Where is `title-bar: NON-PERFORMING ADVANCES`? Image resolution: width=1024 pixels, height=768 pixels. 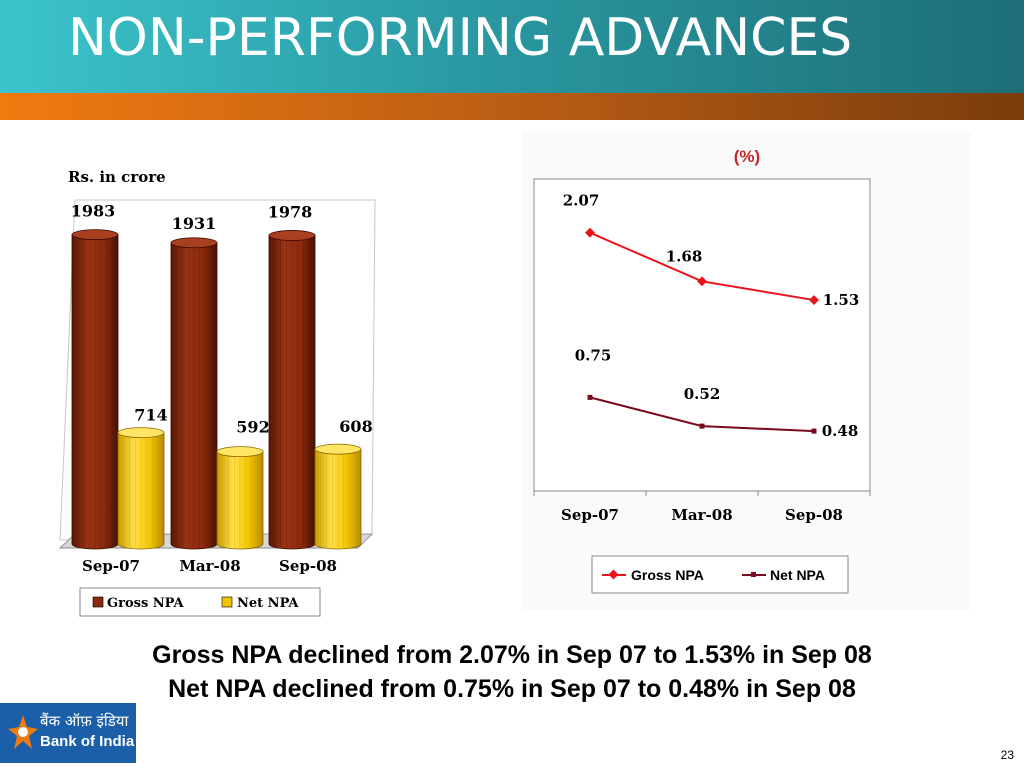
title-bar: NON-PERFORMING ADVANCES is located at coordinates (512, 46).